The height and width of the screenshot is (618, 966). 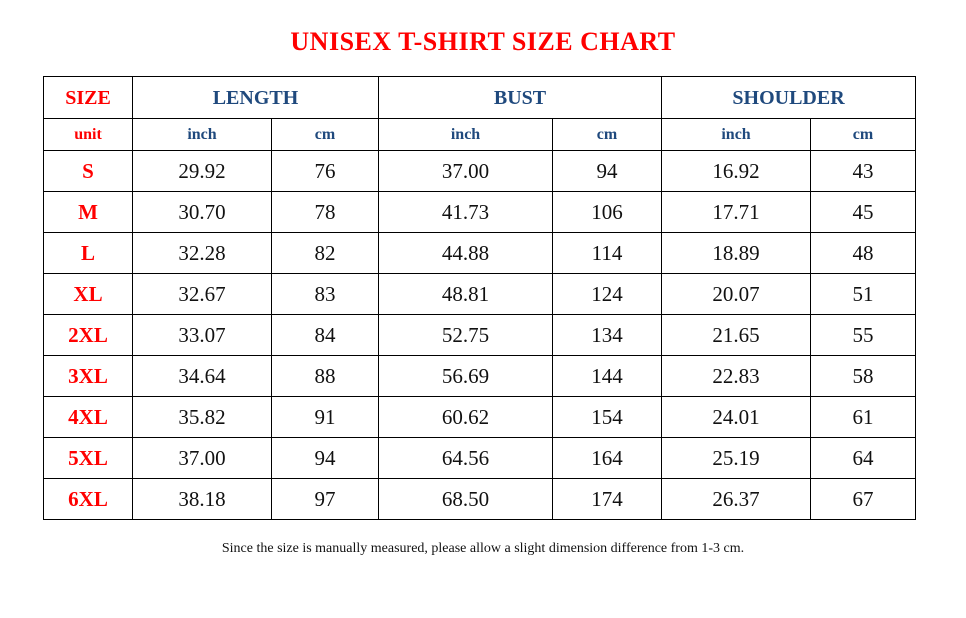 What do you see at coordinates (863, 253) in the screenshot?
I see `shoulder-cm-cell: 48` at bounding box center [863, 253].